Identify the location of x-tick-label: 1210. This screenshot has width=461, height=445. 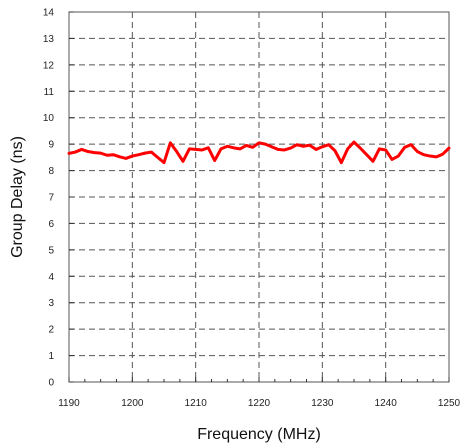
(196, 403).